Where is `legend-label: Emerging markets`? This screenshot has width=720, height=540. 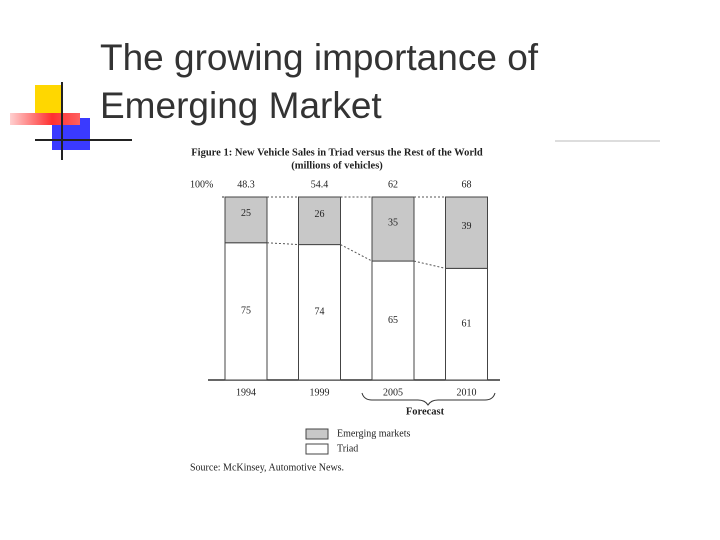
legend-label: Emerging markets is located at coordinates (374, 433).